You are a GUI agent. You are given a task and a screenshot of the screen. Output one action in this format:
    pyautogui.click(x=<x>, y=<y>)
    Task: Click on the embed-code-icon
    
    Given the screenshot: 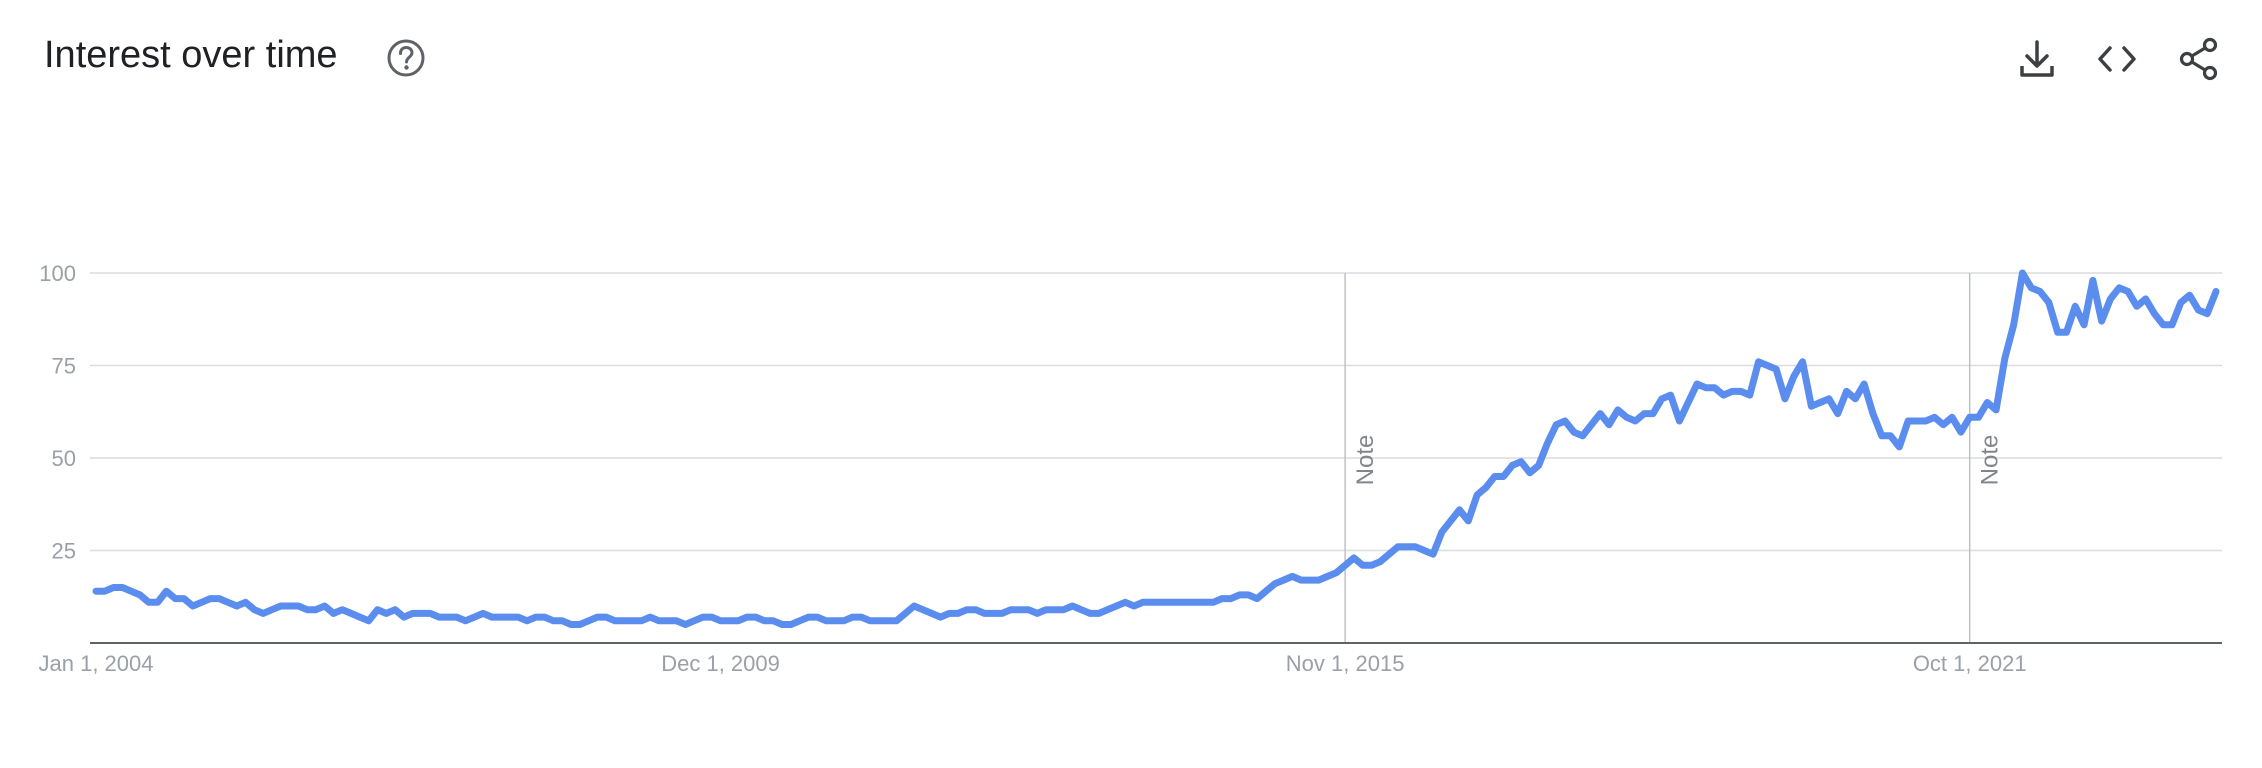 What is the action you would take?
    pyautogui.click(x=2117, y=59)
    